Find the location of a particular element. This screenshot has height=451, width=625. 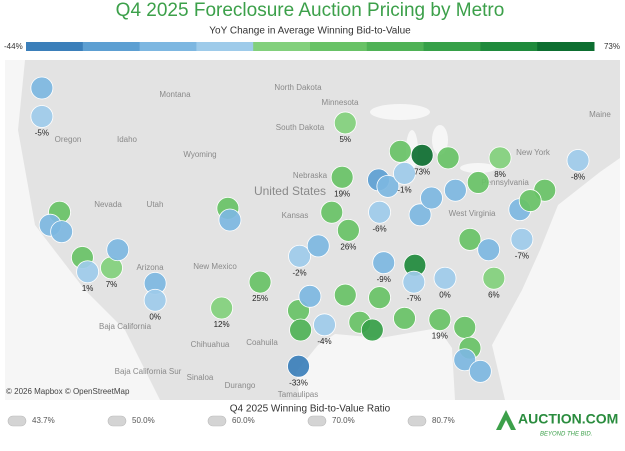

map-label: Maine is located at coordinates (600, 114).